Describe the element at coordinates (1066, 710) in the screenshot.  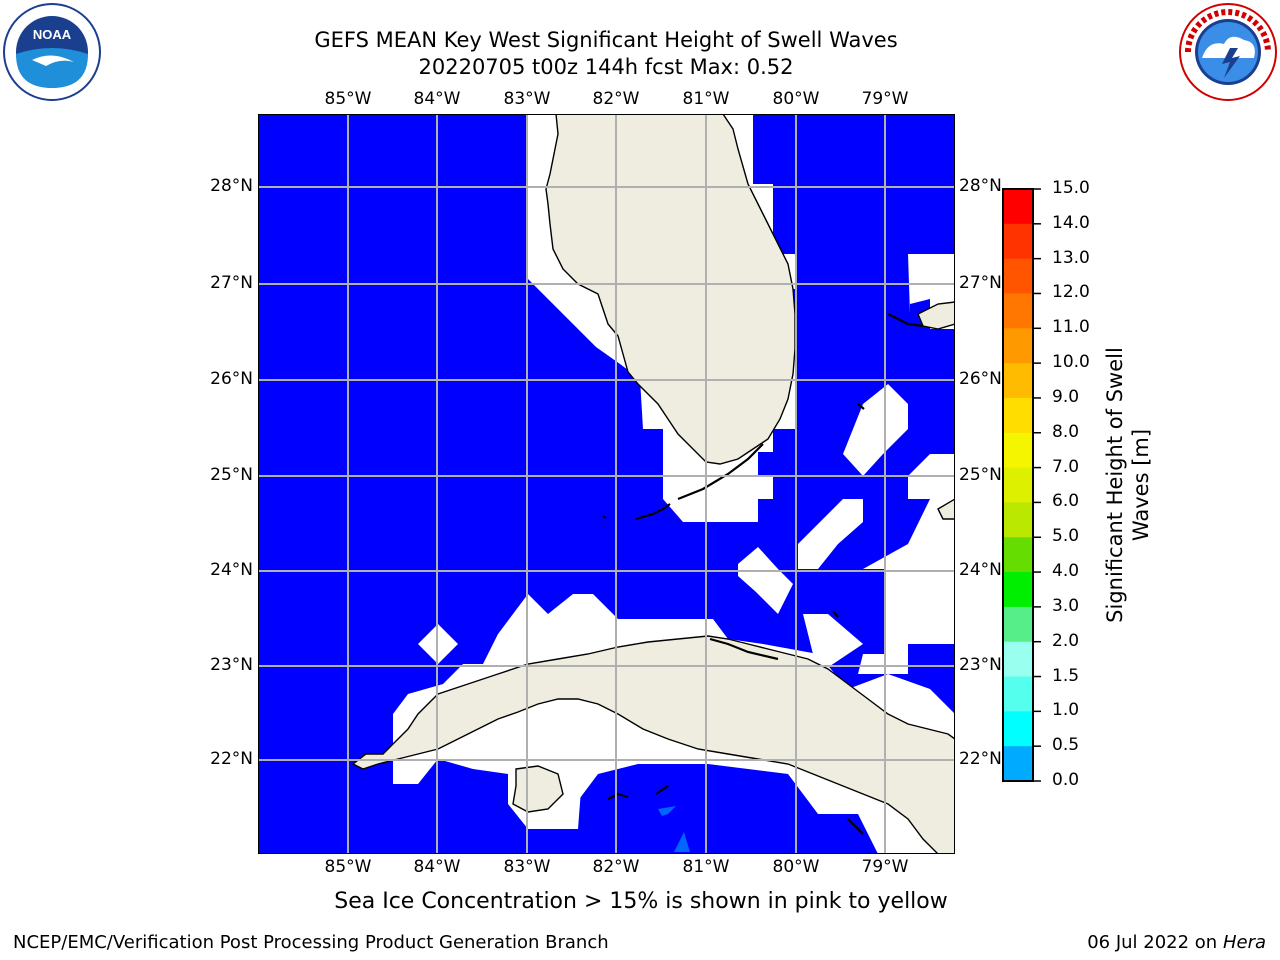
I see `colorbar-tick-label: 1.0` at that location.